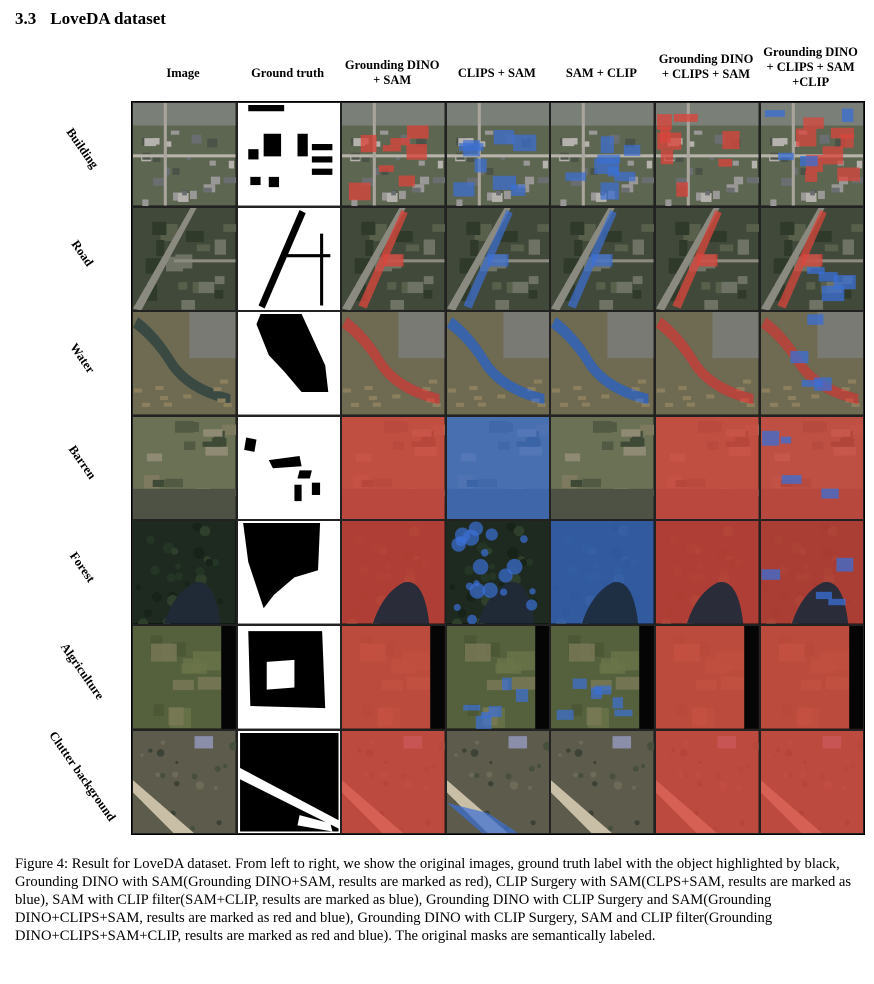  I want to click on column-header: SAM + CLIP, so click(601, 72).